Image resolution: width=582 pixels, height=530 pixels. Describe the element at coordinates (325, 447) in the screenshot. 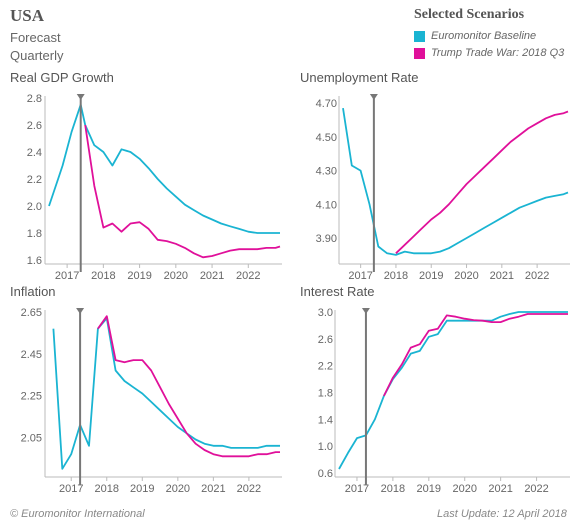

I see `interest-y-tick-label: 1.0` at that location.